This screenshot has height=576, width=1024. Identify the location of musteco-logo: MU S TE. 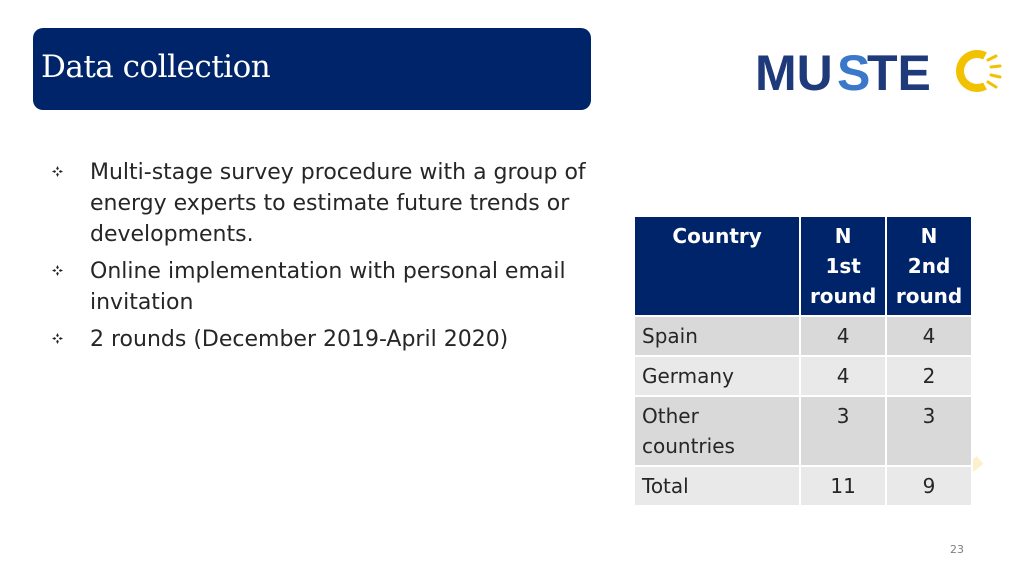
(878, 73).